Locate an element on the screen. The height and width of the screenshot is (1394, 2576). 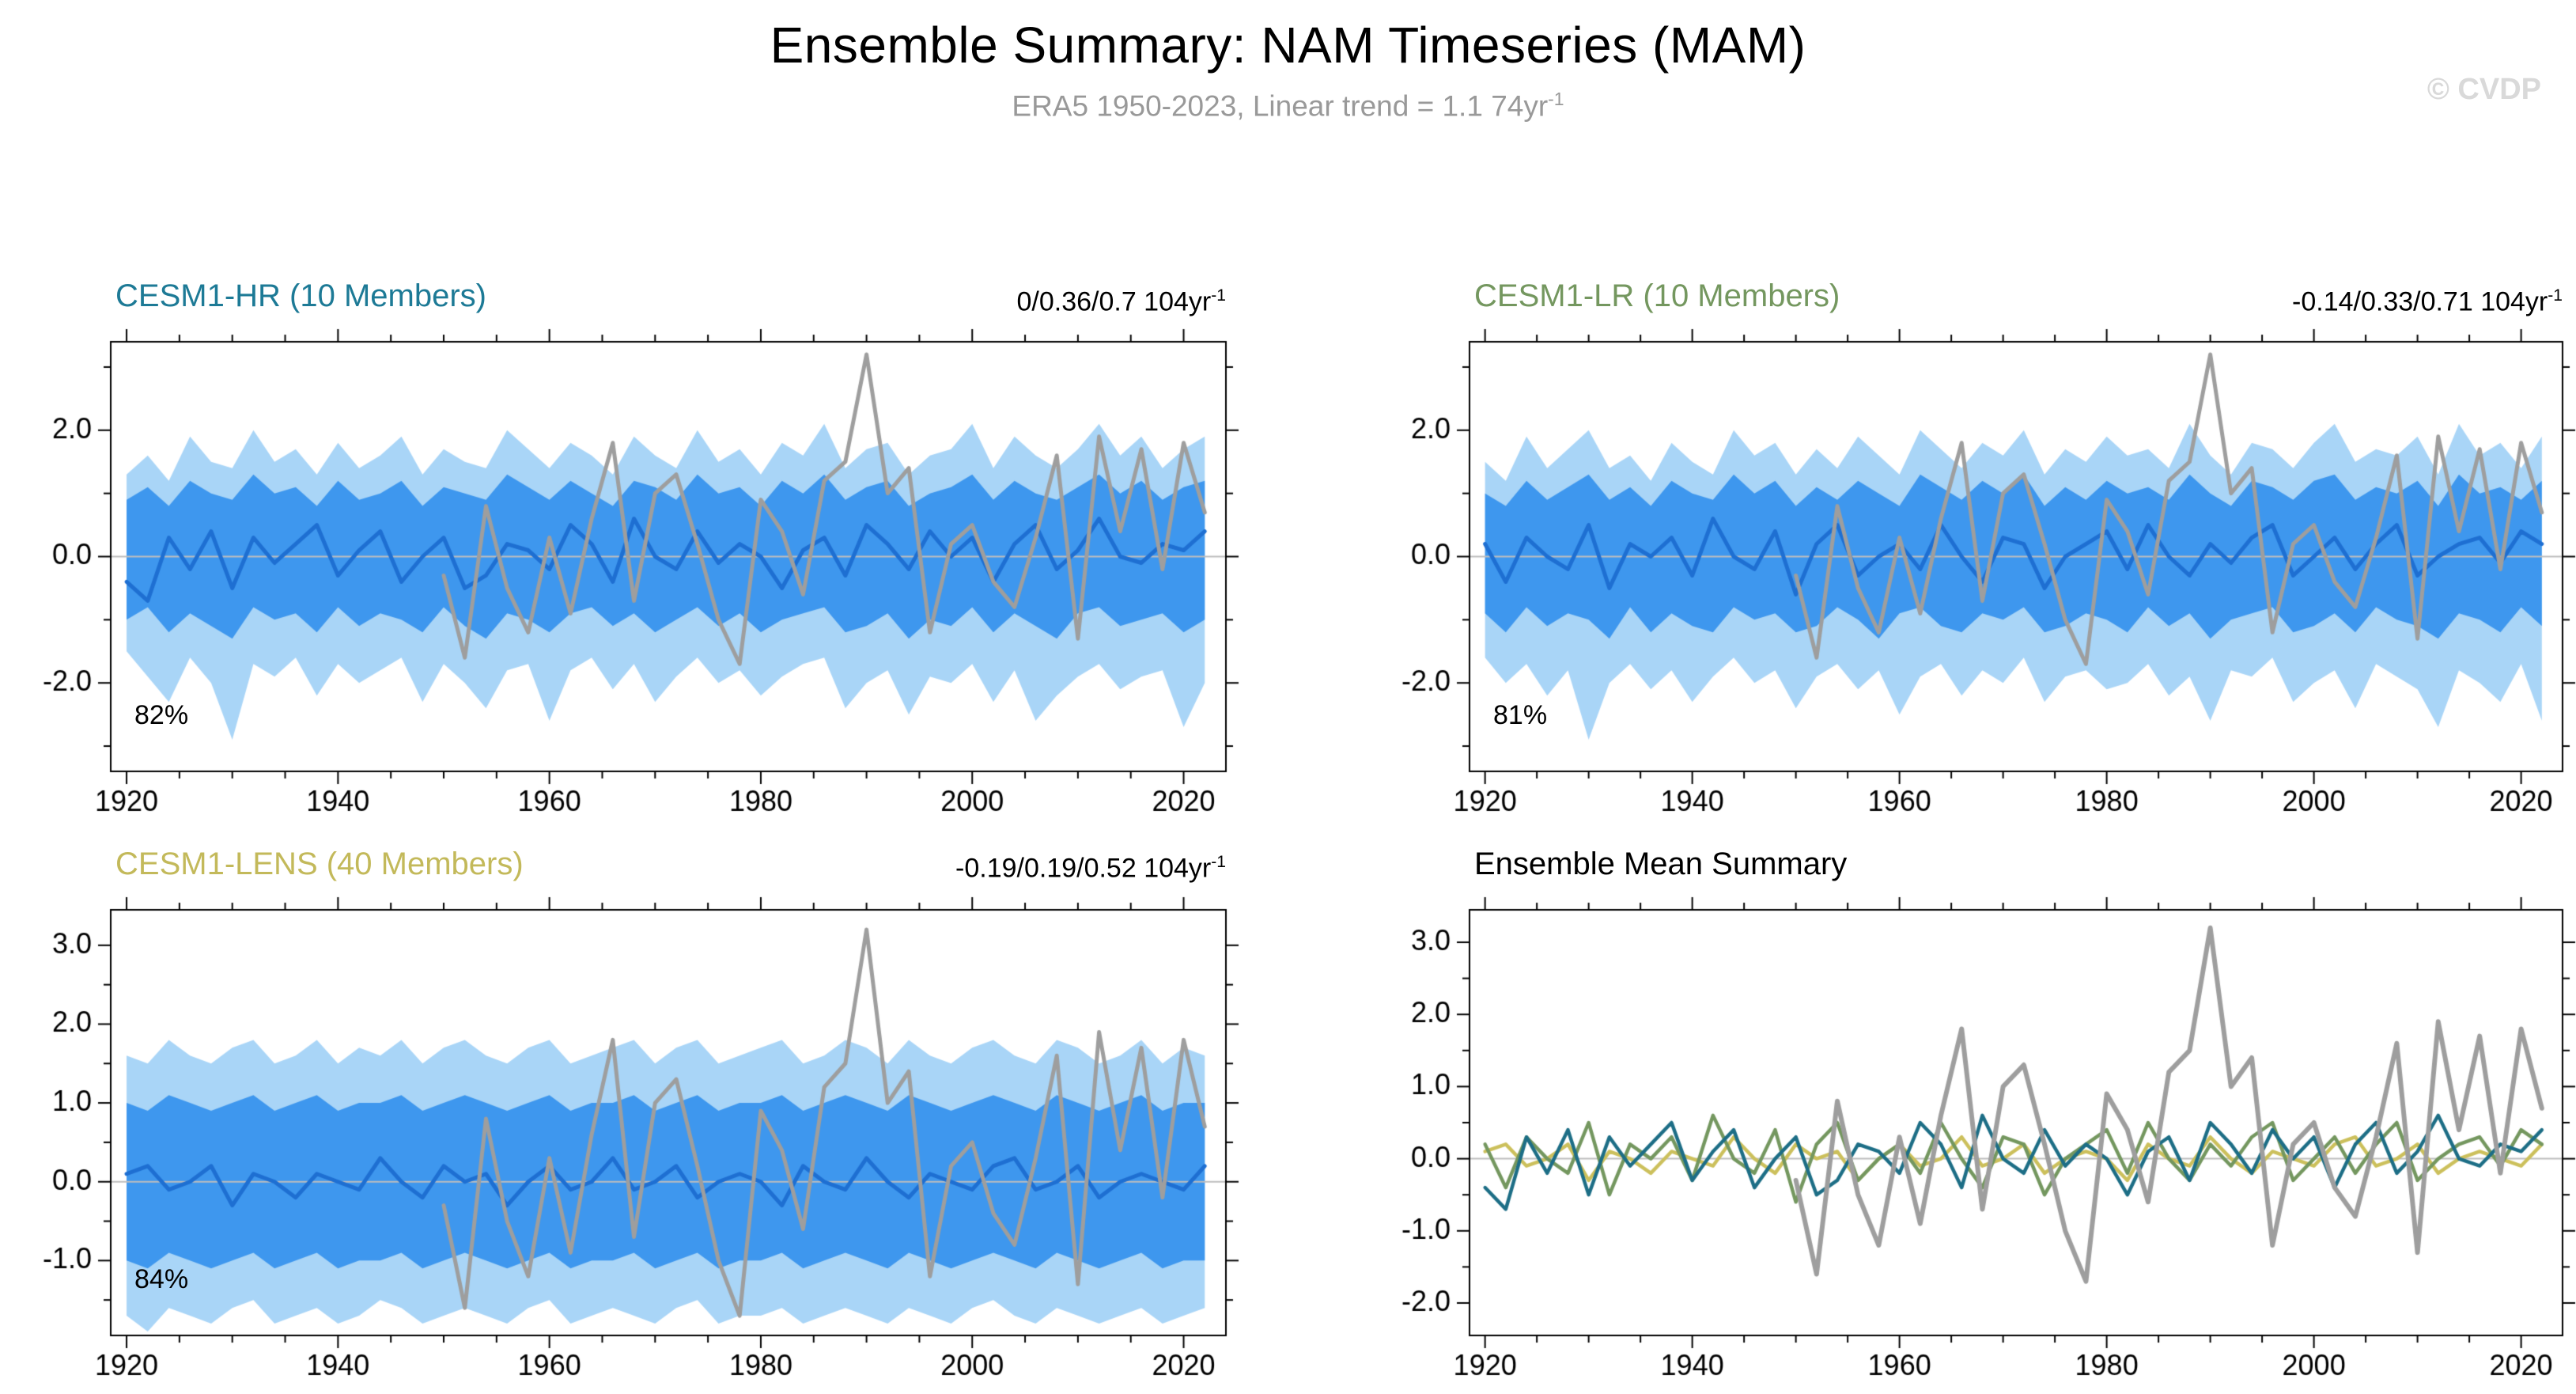
percent-label-cesm1-lens: 84% is located at coordinates (161, 1279).